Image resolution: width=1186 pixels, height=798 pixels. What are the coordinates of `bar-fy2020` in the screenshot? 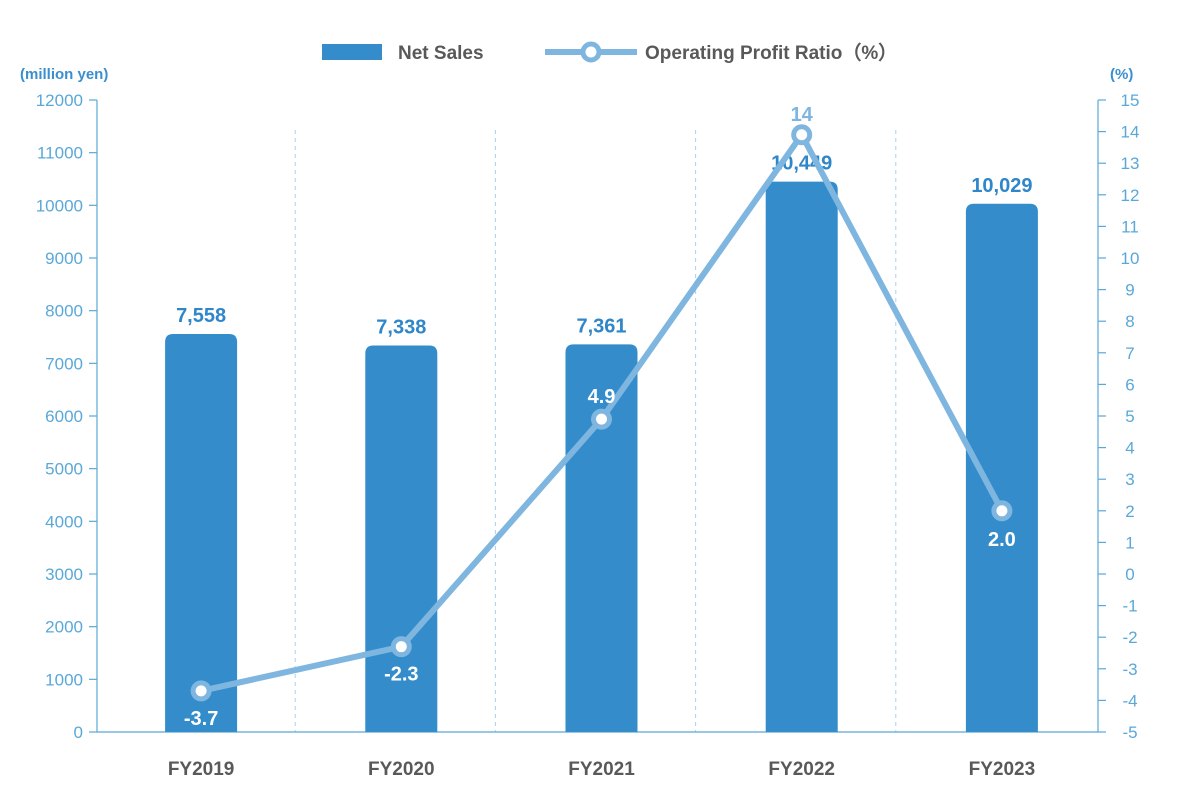 It's located at (401, 538).